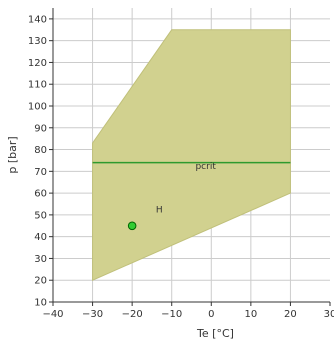 The height and width of the screenshot is (342, 334). Describe the element at coordinates (188, 311) in the screenshot. I see `x-ticks: −40 −30 −20 −10 0 10 20 30` at that location.